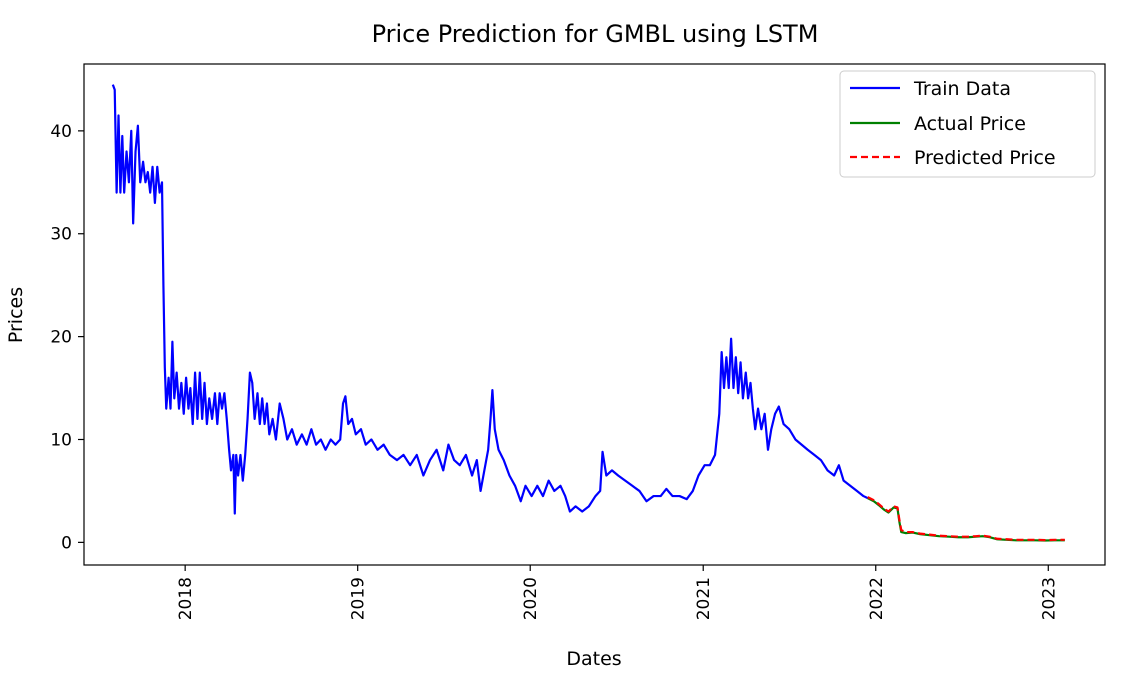 This screenshot has width=1126, height=676. Describe the element at coordinates (966, 519) in the screenshot. I see `series-line-predicted-price` at that location.